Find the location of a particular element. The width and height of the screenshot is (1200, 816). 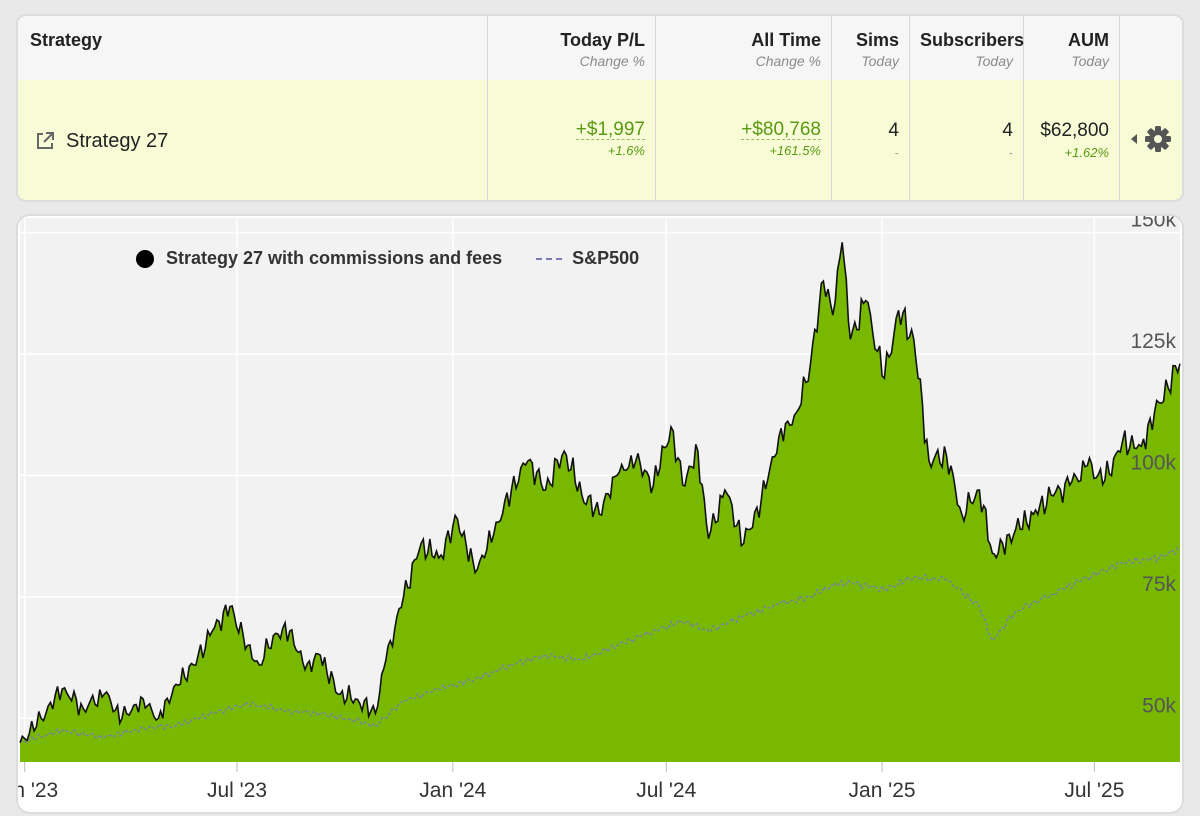

header-actions is located at coordinates (1151, 48).